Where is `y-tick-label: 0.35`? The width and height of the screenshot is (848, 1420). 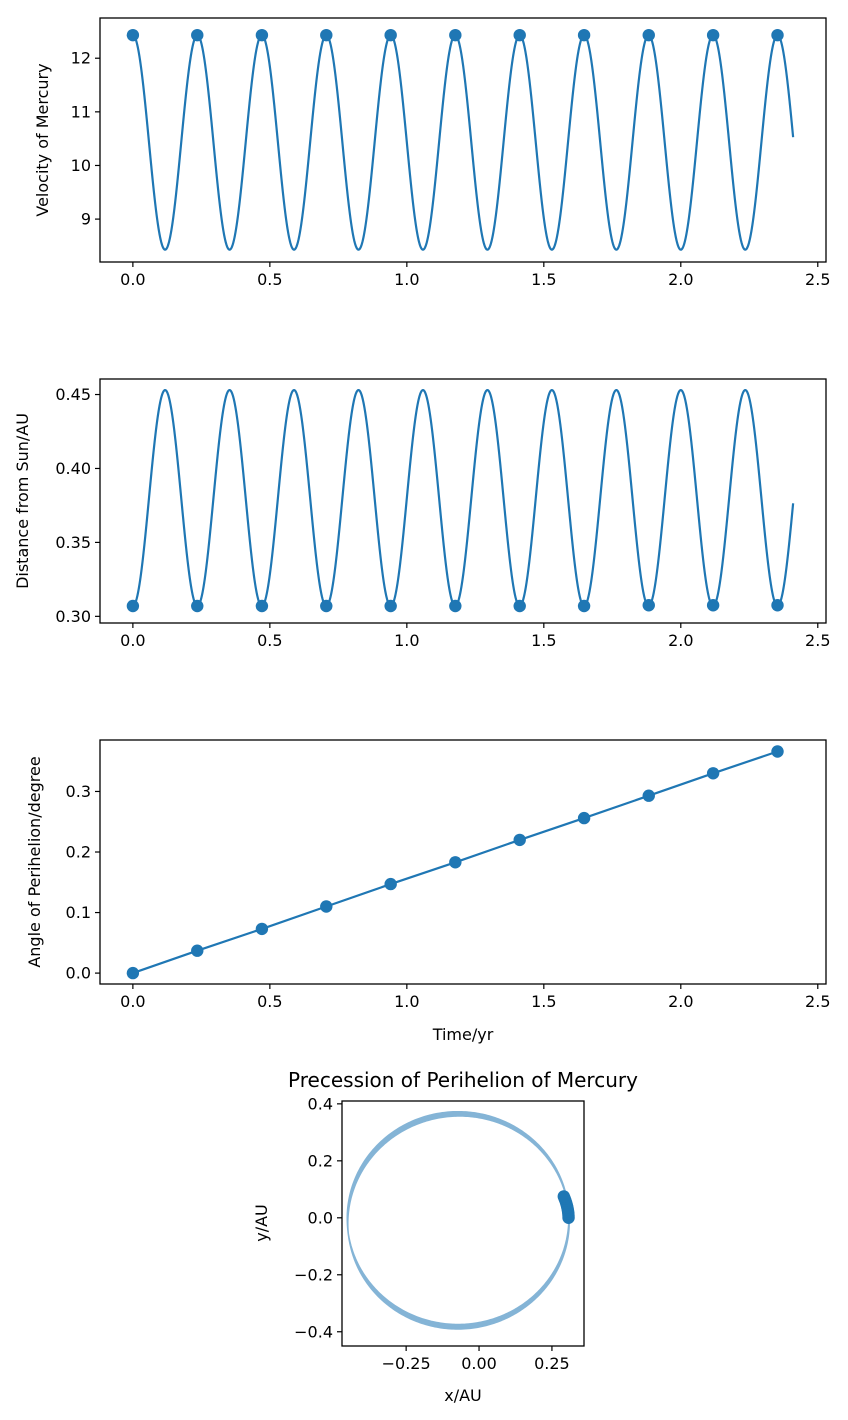 y-tick-label: 0.35 is located at coordinates (73, 542).